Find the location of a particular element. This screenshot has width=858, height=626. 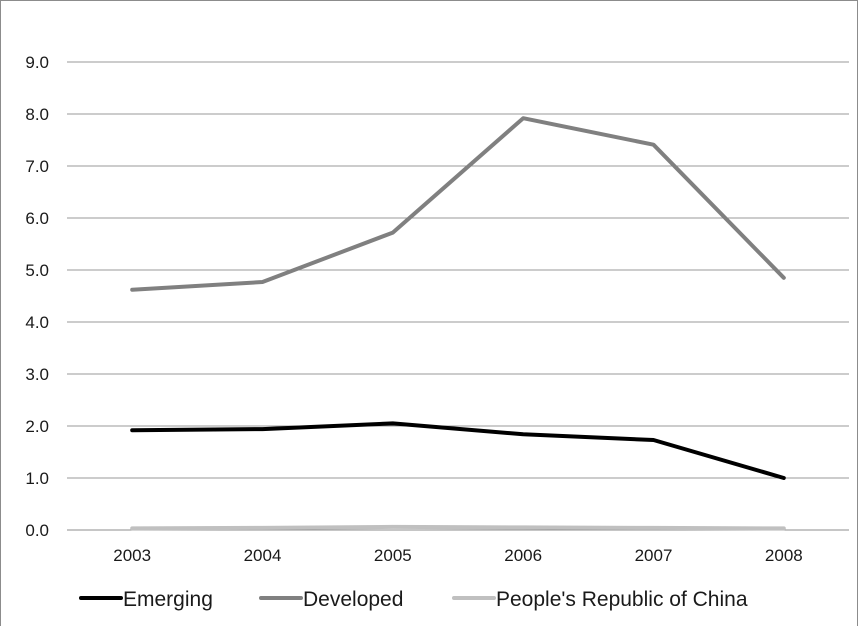

y-tick-label: 6.0 is located at coordinates (37, 218).